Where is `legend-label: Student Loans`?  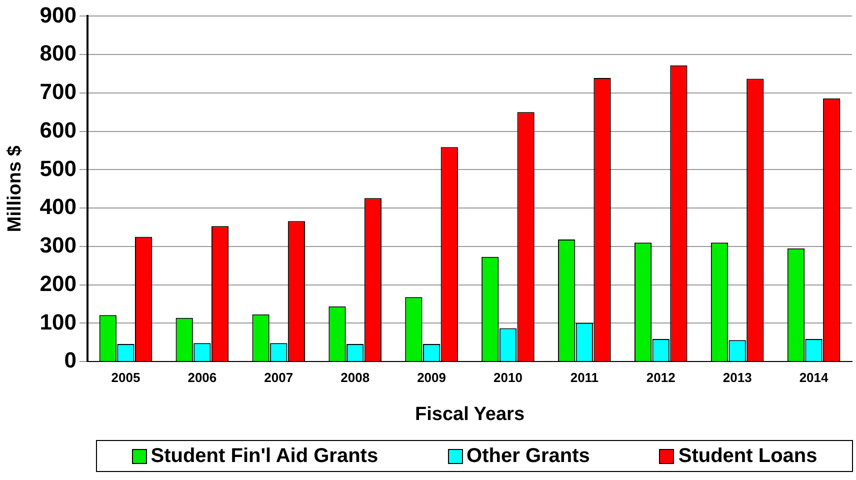
legend-label: Student Loans is located at coordinates (748, 456).